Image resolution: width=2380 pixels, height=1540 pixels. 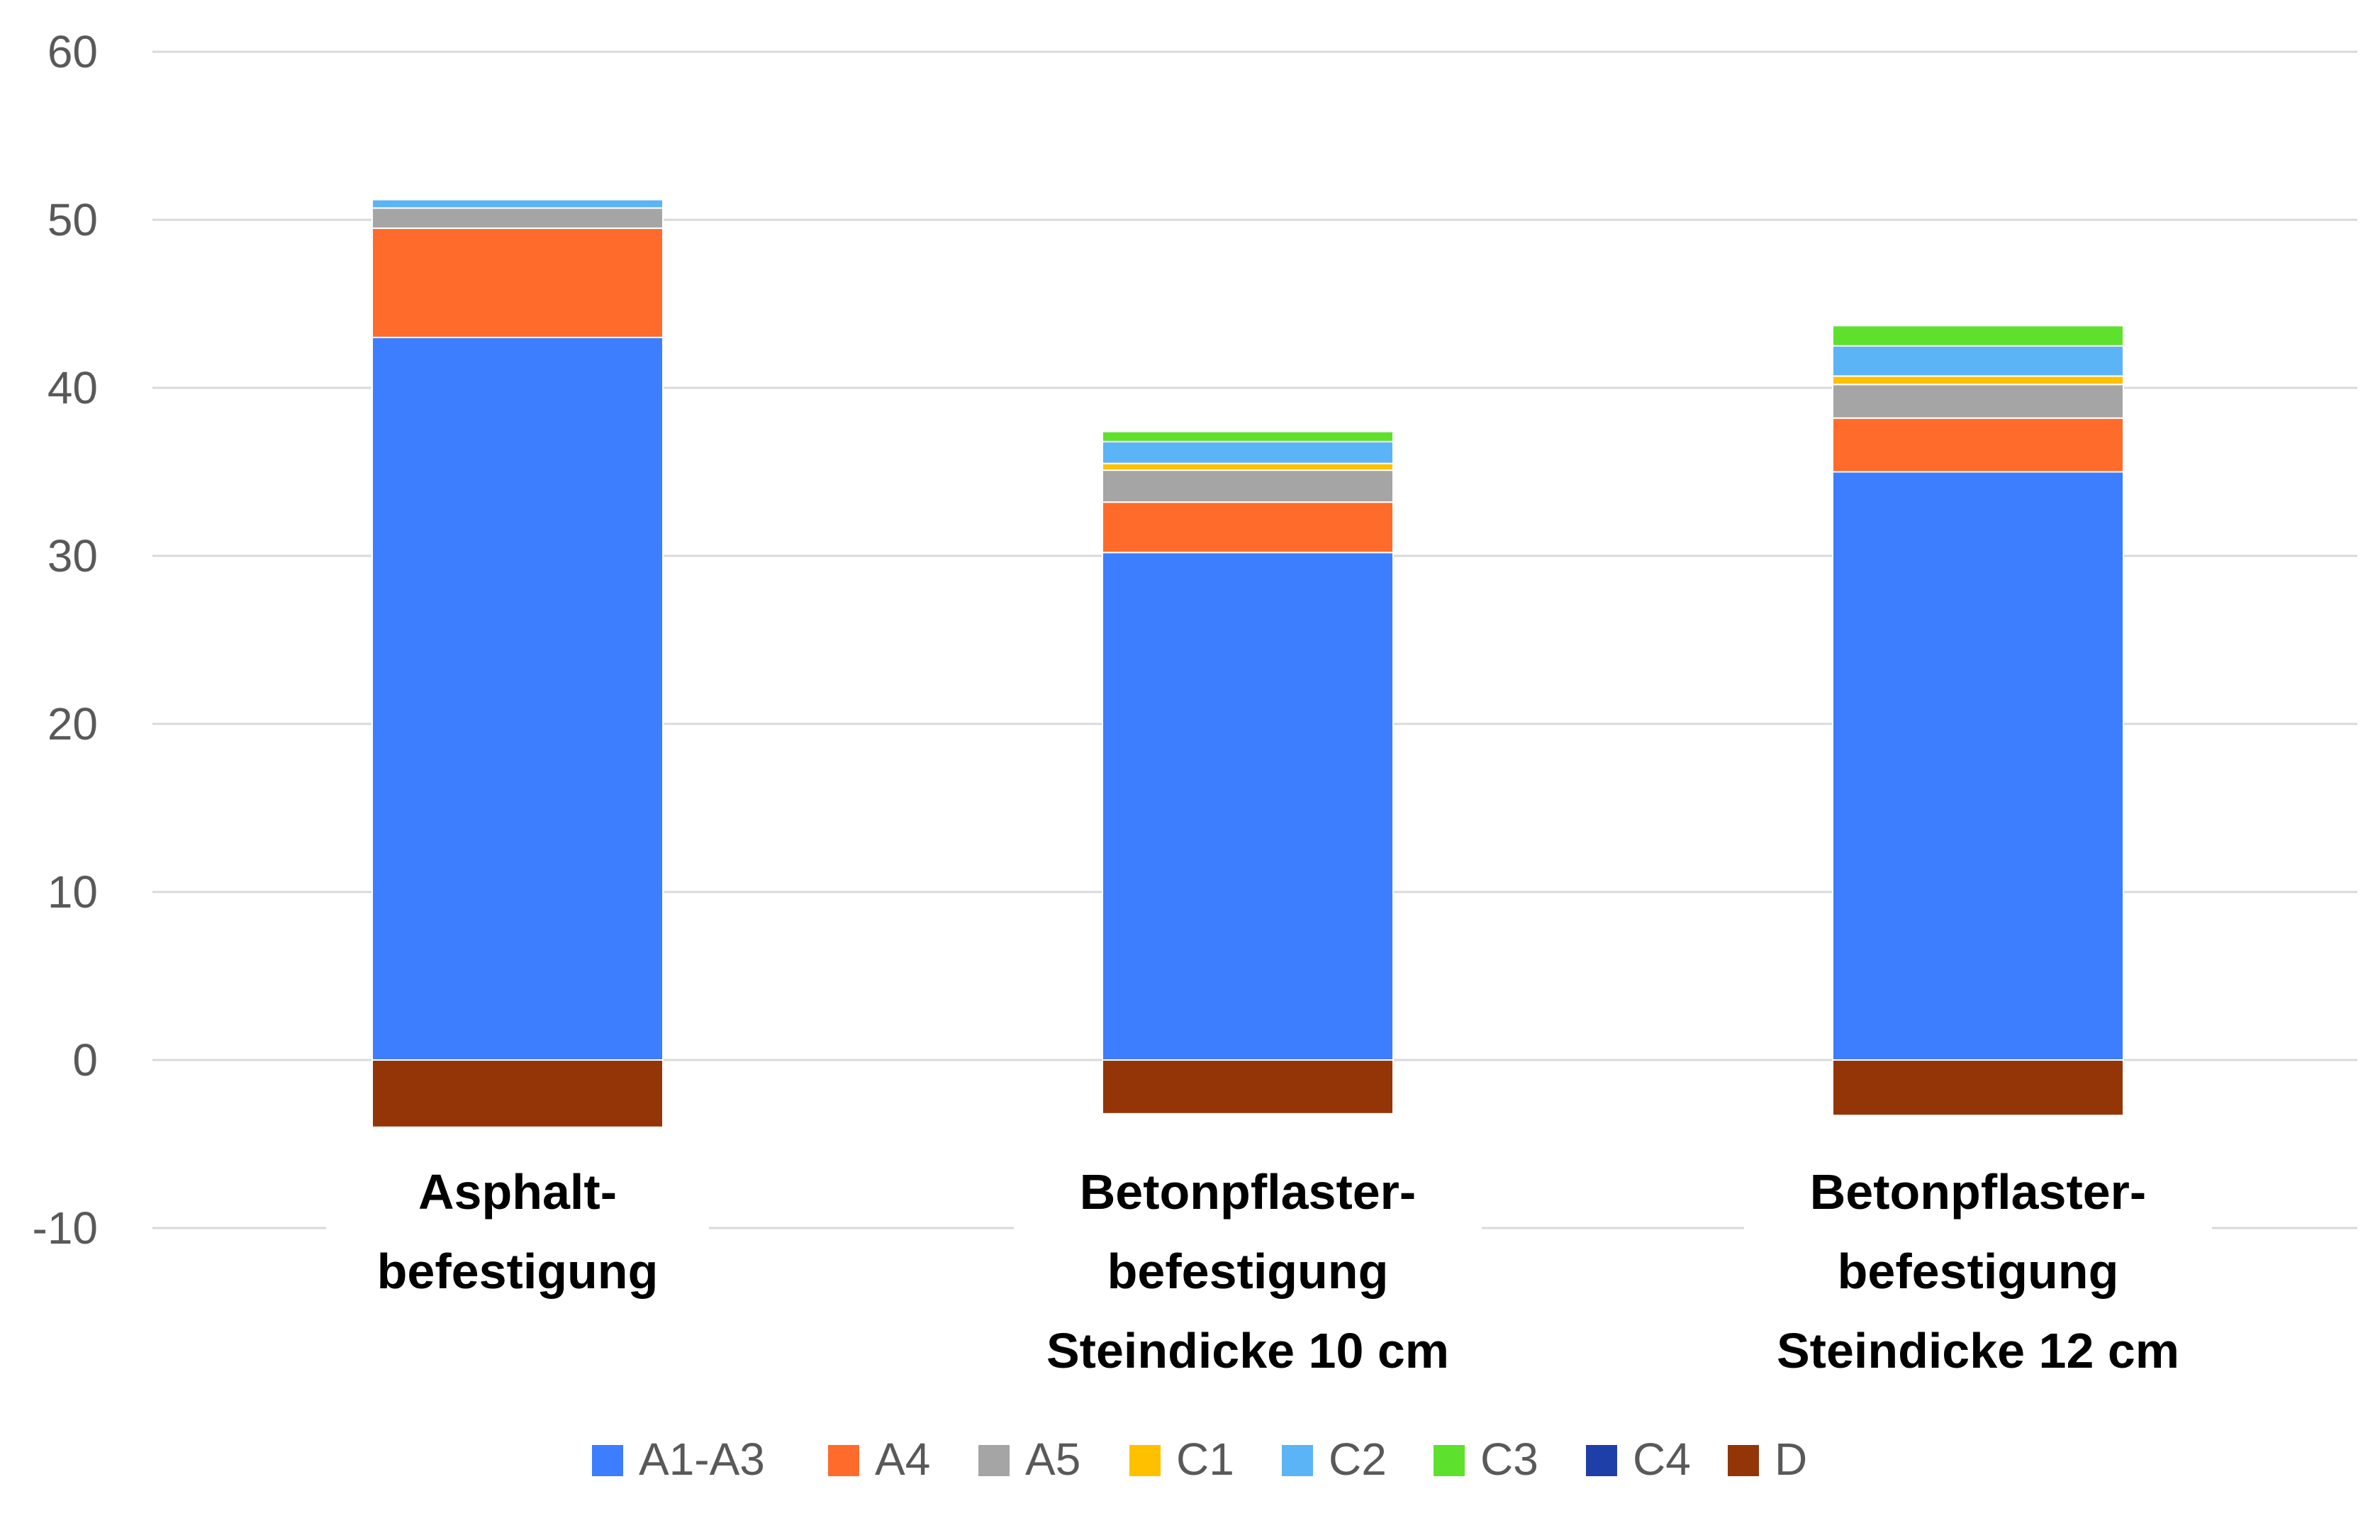 I want to click on y-tick-label: 60, so click(x=73, y=51).